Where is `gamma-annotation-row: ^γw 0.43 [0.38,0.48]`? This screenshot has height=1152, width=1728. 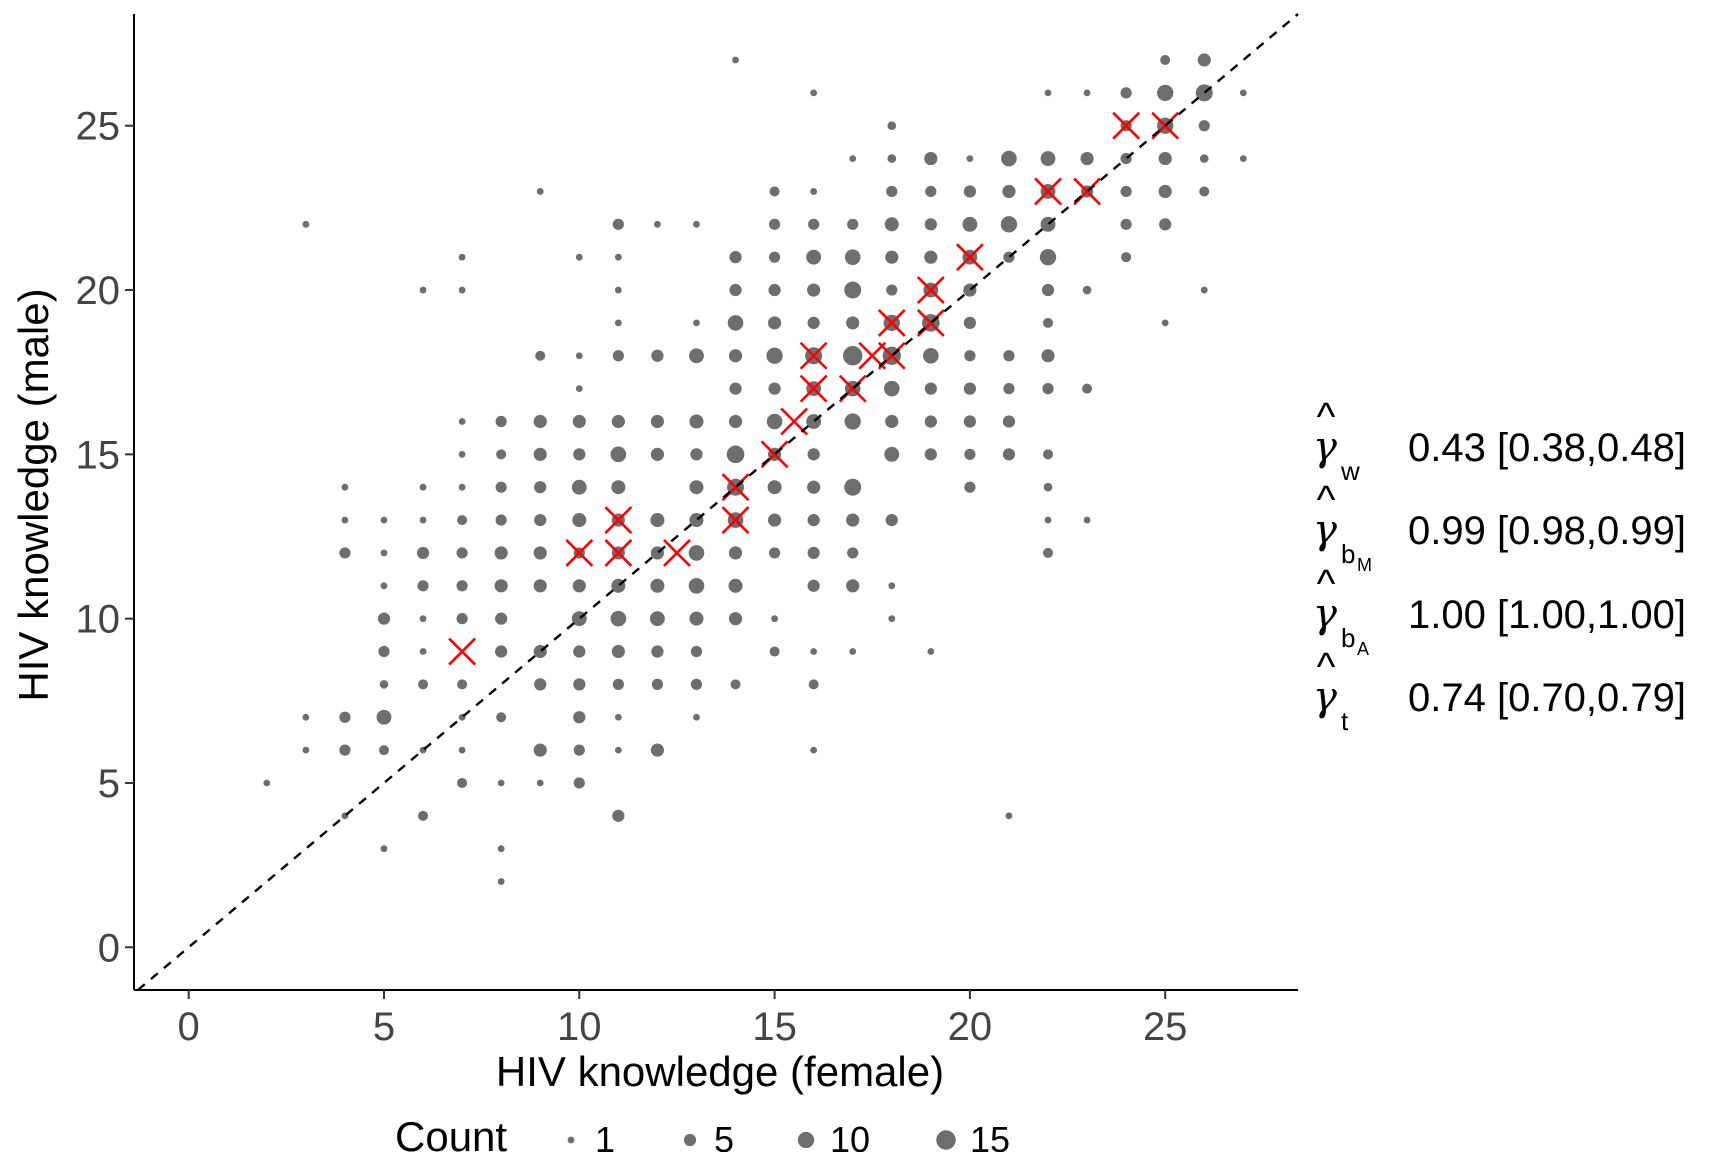 gamma-annotation-row: ^γw 0.43 [0.38,0.48] is located at coordinates (1499, 440).